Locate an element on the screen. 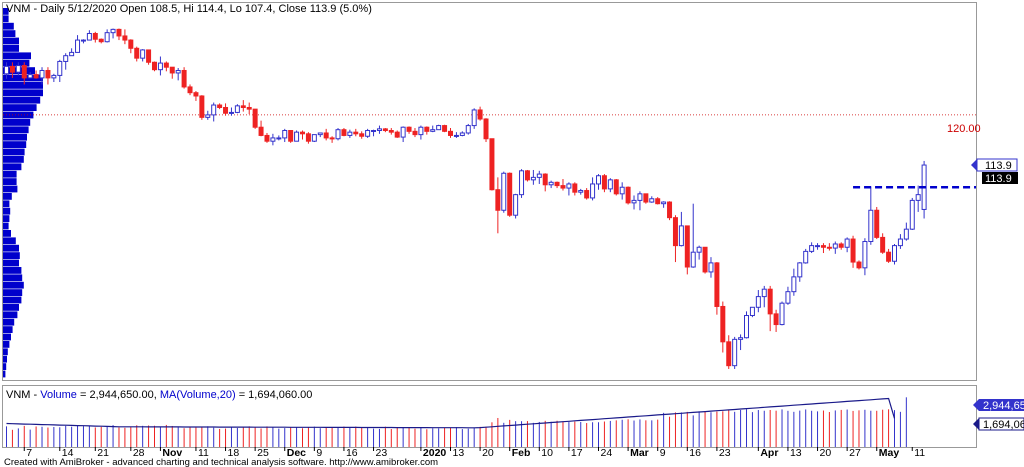  volume-pane-frame is located at coordinates (489, 416).